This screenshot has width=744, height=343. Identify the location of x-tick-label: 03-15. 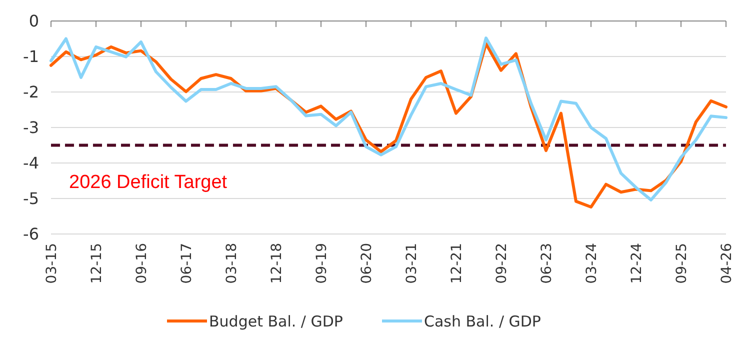
(52, 263).